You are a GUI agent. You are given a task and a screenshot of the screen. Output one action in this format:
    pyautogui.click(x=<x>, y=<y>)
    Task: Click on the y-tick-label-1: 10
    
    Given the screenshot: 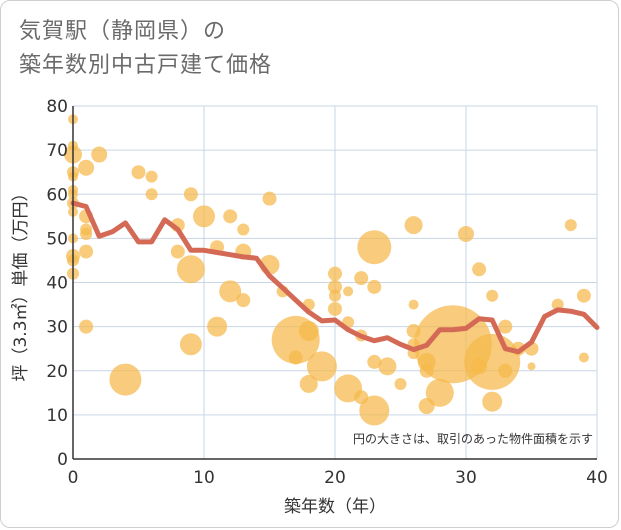 What is the action you would take?
    pyautogui.click(x=57, y=416)
    